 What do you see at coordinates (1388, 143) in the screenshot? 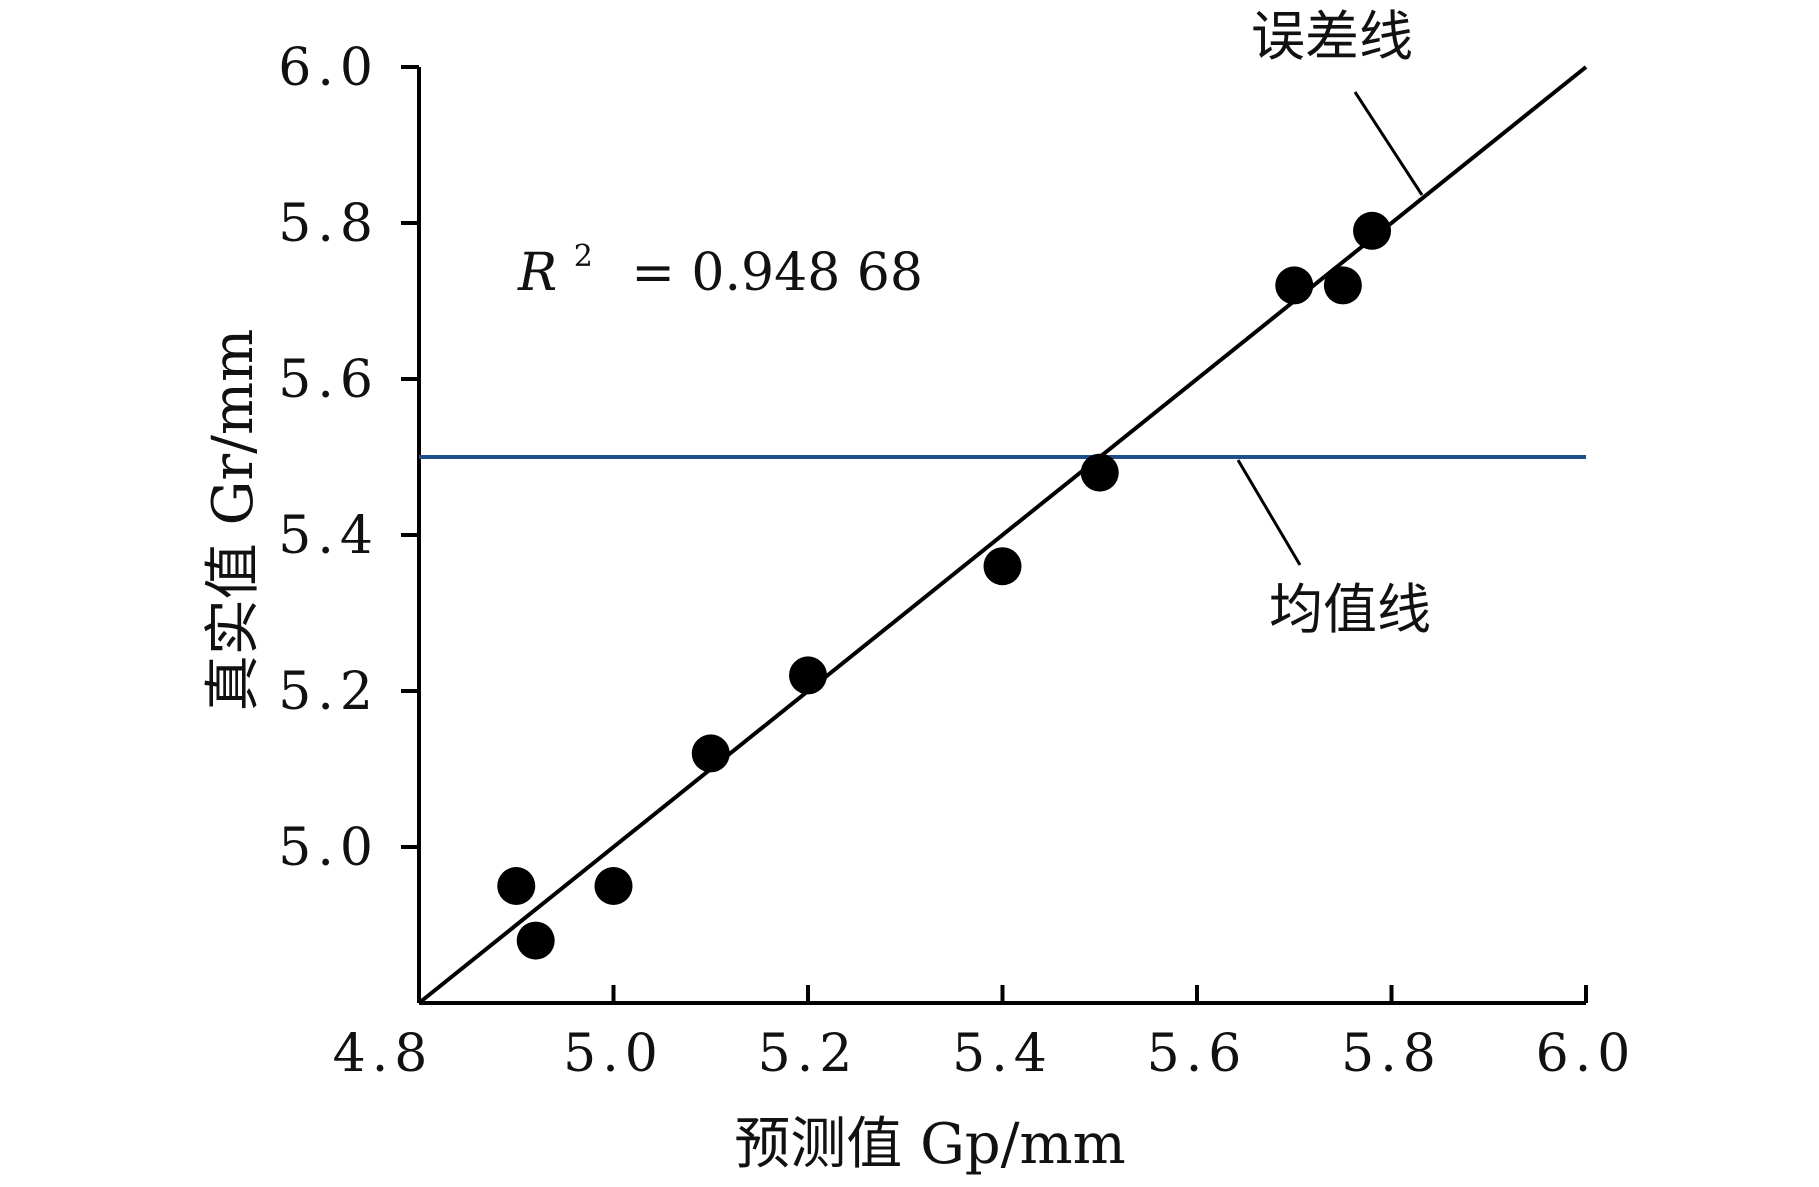
I see `error-line-leader` at bounding box center [1388, 143].